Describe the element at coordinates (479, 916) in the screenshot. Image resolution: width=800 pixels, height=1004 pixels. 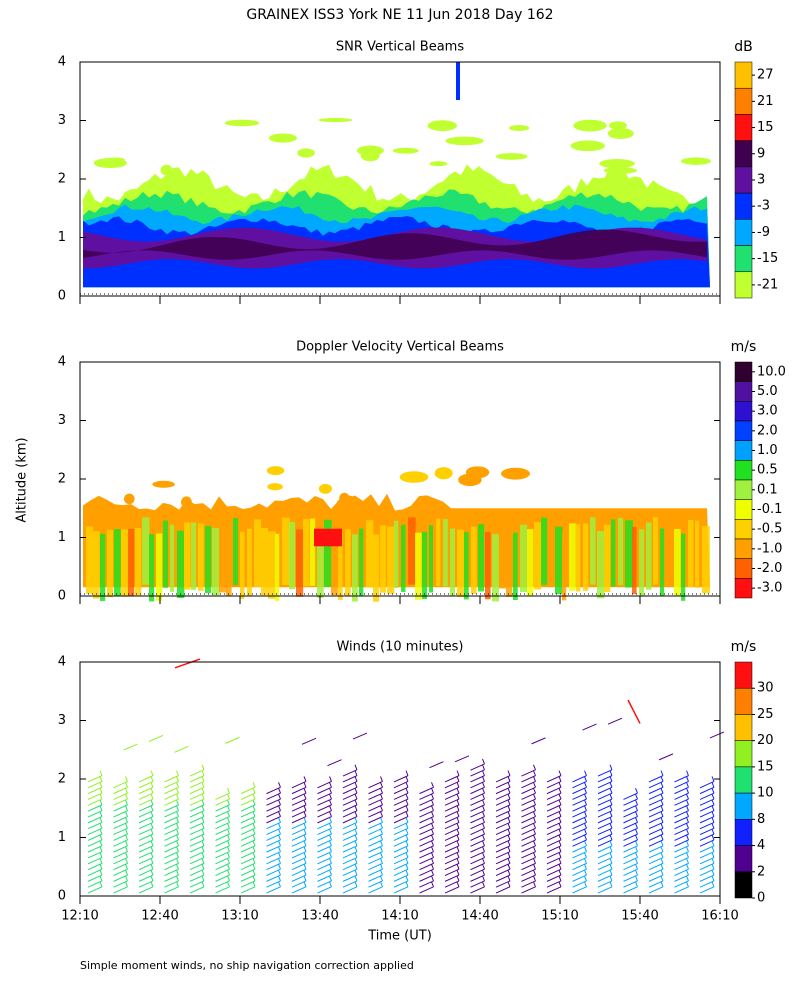
I see `x-tick-label: 14:40` at that location.